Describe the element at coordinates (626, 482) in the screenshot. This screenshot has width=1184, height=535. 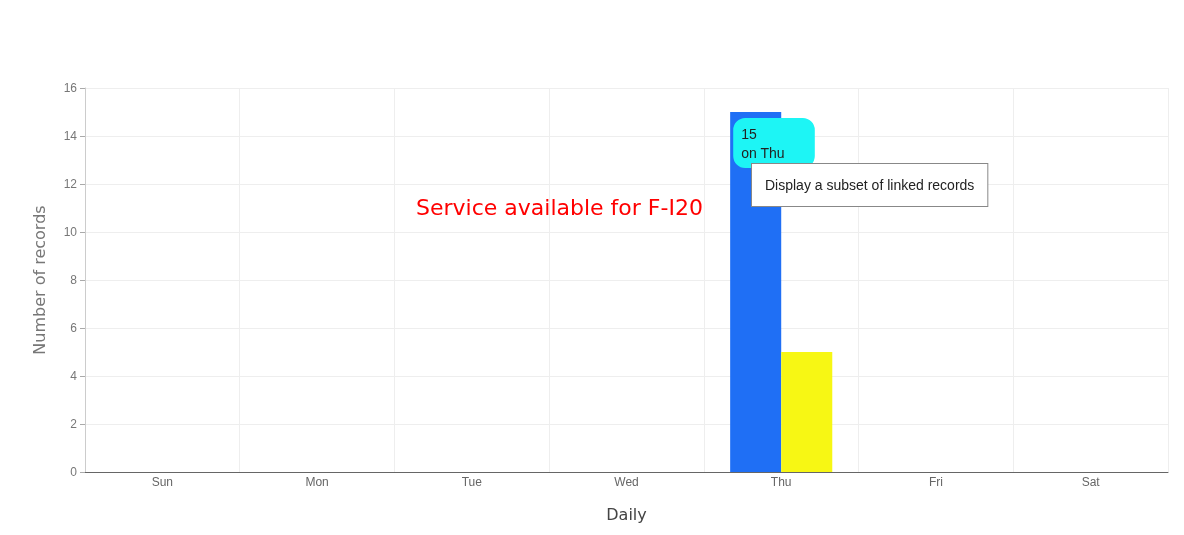
I see `x-tick-label: Wed` at that location.